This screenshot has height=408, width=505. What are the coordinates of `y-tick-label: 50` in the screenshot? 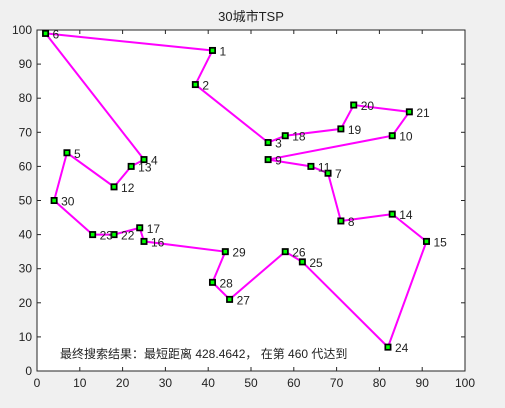 It's located at (26, 201).